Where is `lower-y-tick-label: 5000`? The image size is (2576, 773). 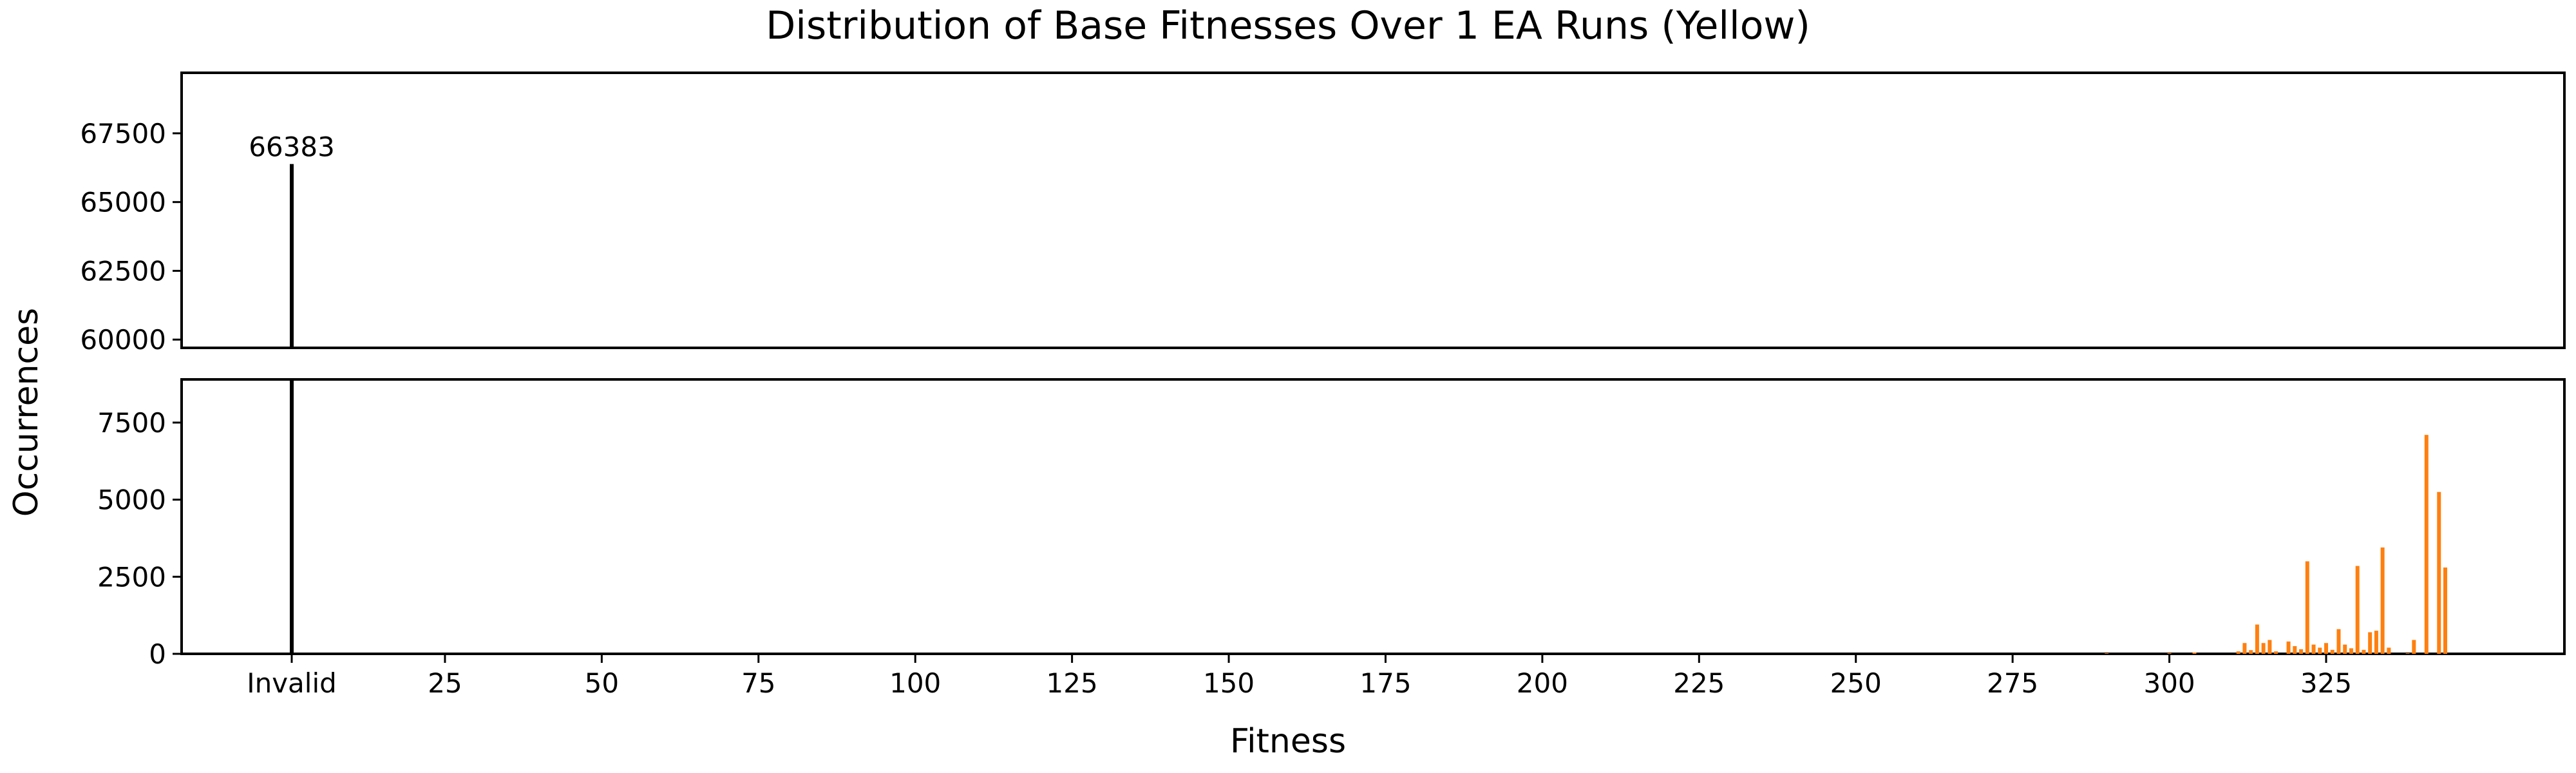 lower-y-tick-label: 5000 is located at coordinates (131, 500).